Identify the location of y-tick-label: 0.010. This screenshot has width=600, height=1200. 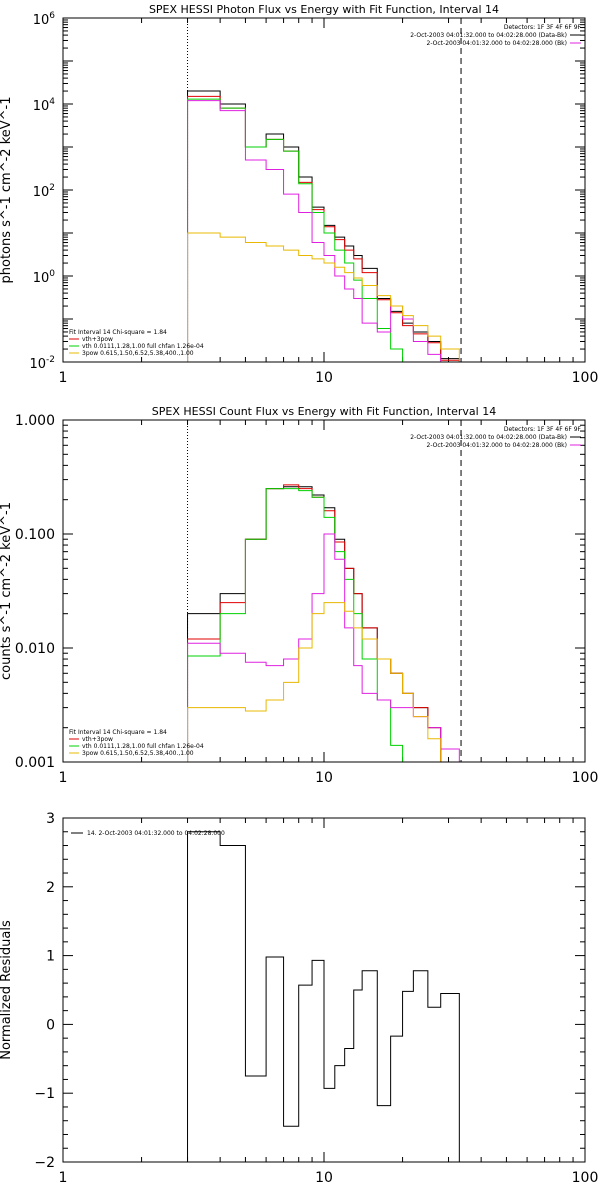
(35, 649).